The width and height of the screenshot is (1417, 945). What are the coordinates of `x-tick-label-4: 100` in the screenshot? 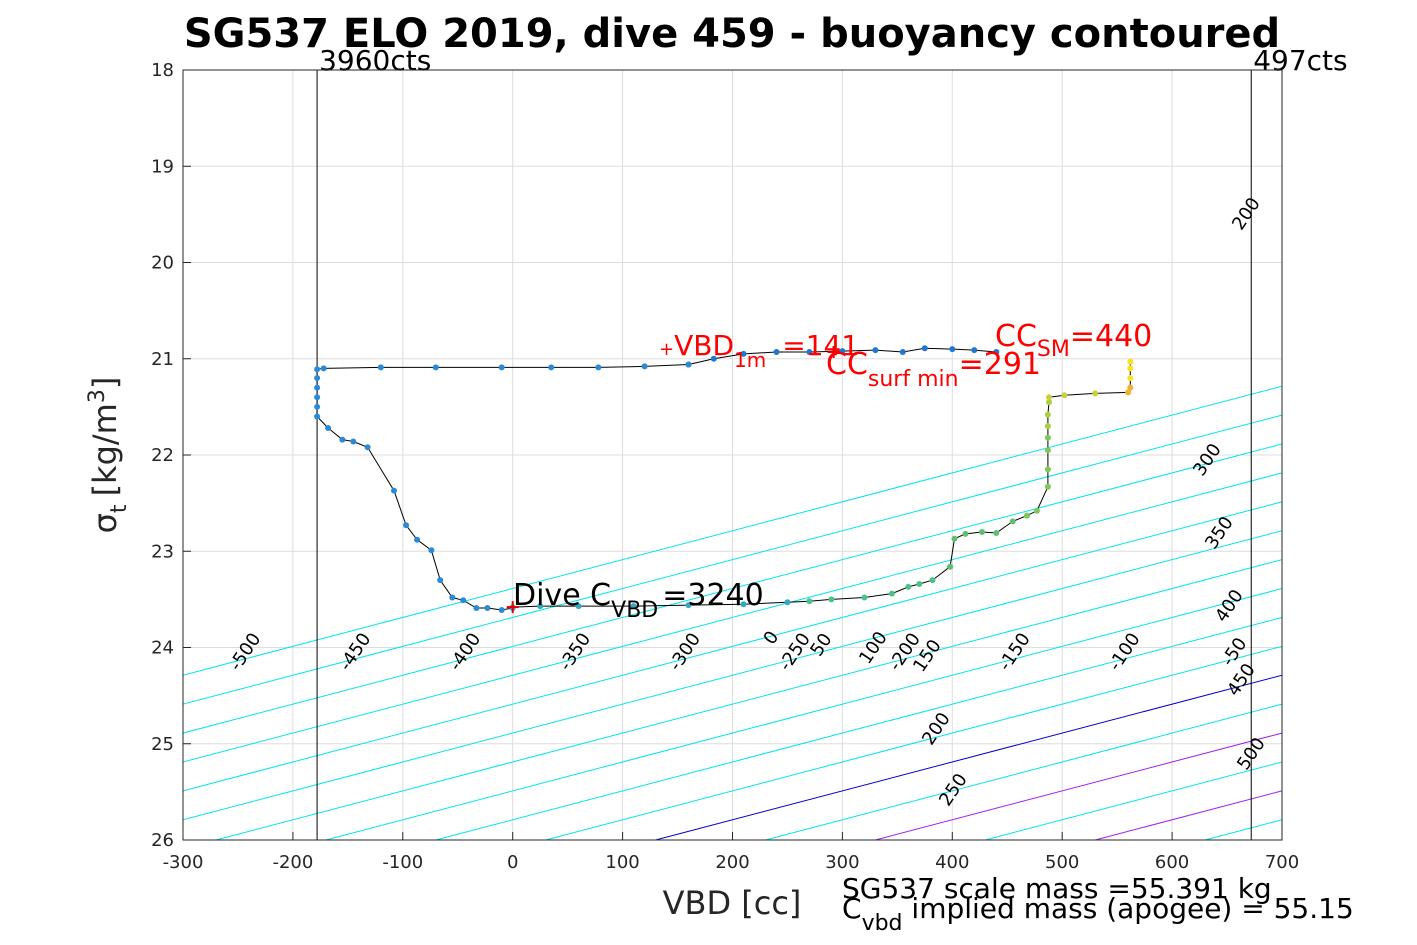 It's located at (622, 862).